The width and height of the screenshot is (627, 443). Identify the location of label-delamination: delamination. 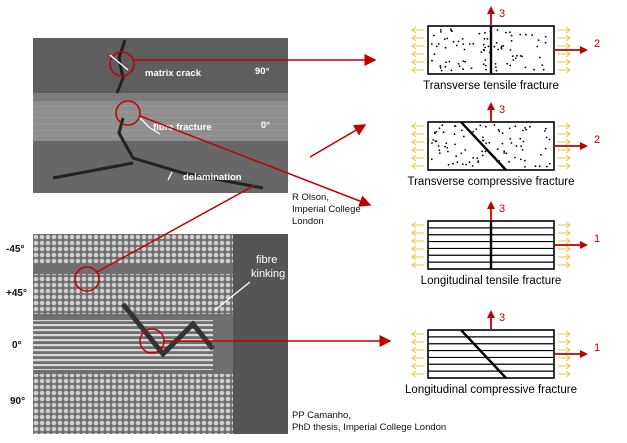
(212, 177).